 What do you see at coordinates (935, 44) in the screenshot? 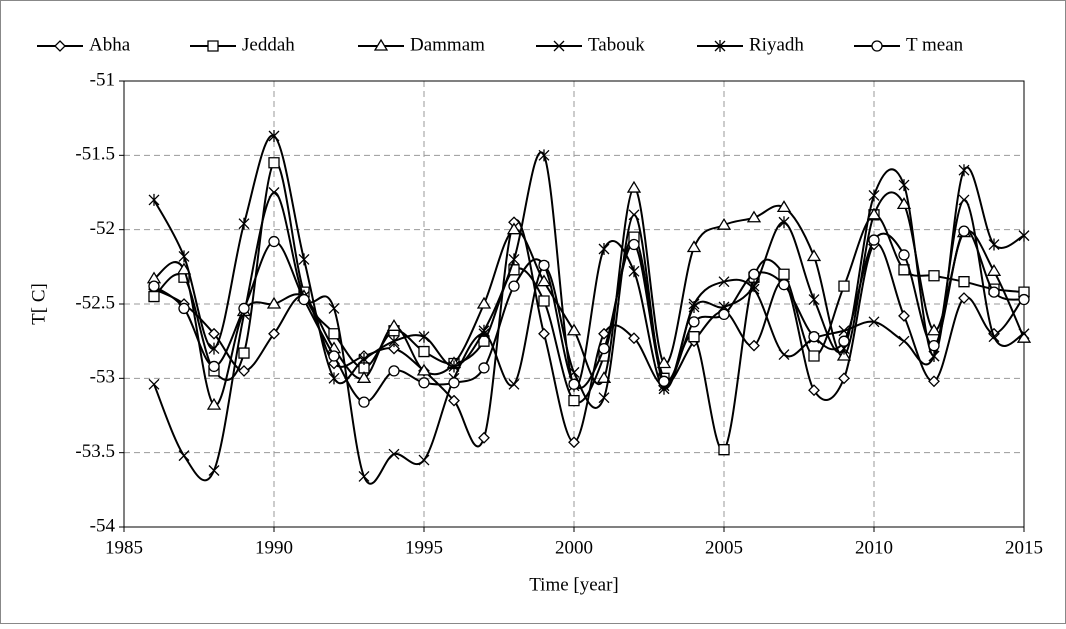
I see `legend-label: T mean` at bounding box center [935, 44].